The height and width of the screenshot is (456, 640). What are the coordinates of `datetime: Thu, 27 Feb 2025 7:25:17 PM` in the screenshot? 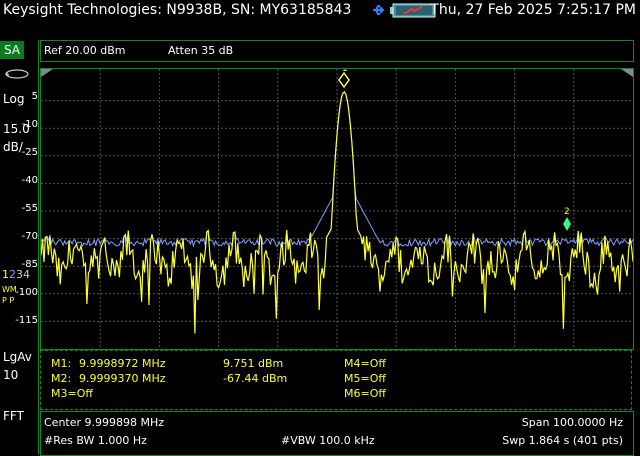 It's located at (533, 10).